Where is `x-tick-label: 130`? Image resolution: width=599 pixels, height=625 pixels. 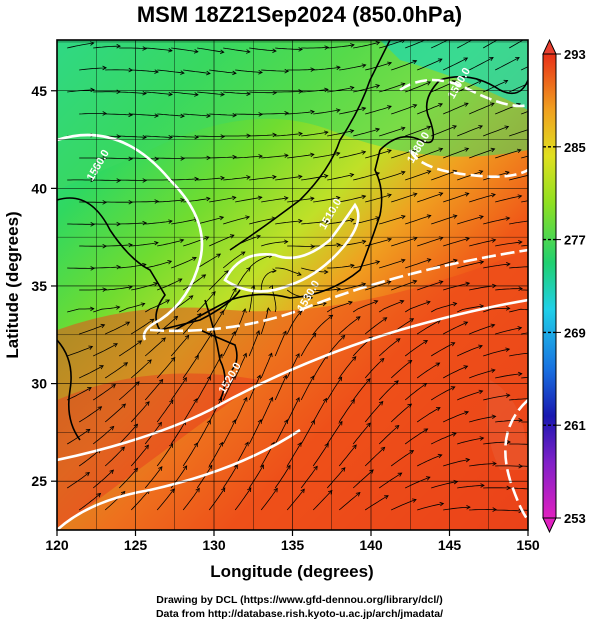
x-tick-label: 130 is located at coordinates (214, 545).